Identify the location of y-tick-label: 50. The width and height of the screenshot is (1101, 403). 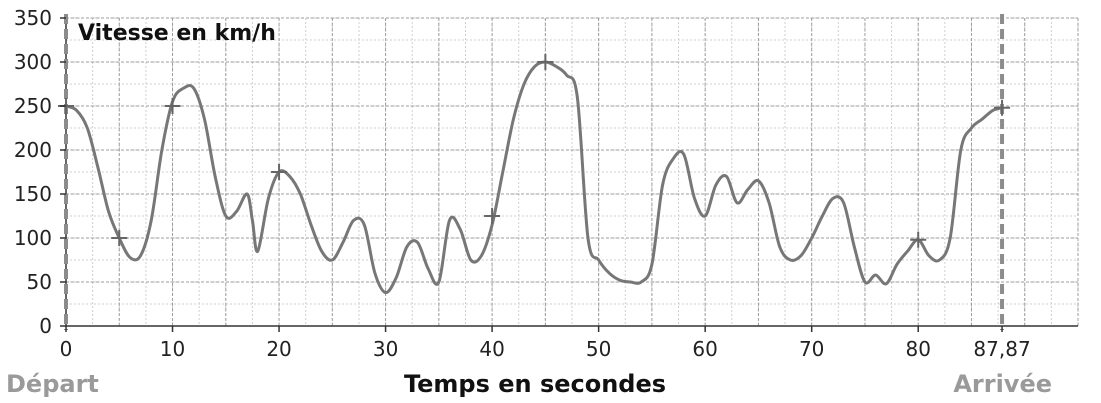
(39, 282).